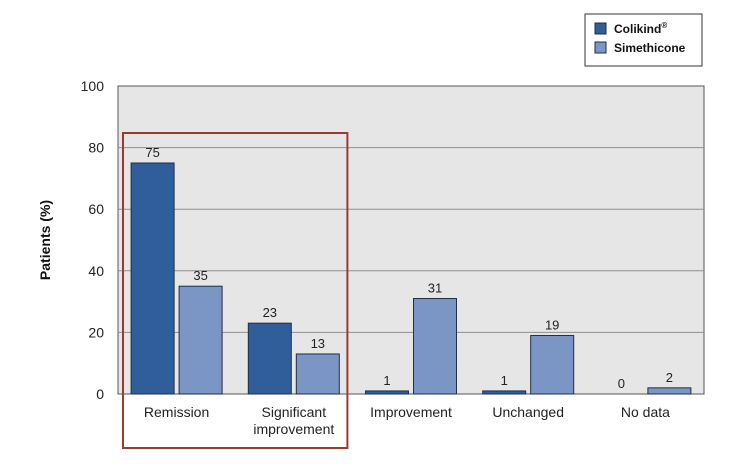 The image size is (738, 468). What do you see at coordinates (669, 377) in the screenshot?
I see `data-label: 2` at bounding box center [669, 377].